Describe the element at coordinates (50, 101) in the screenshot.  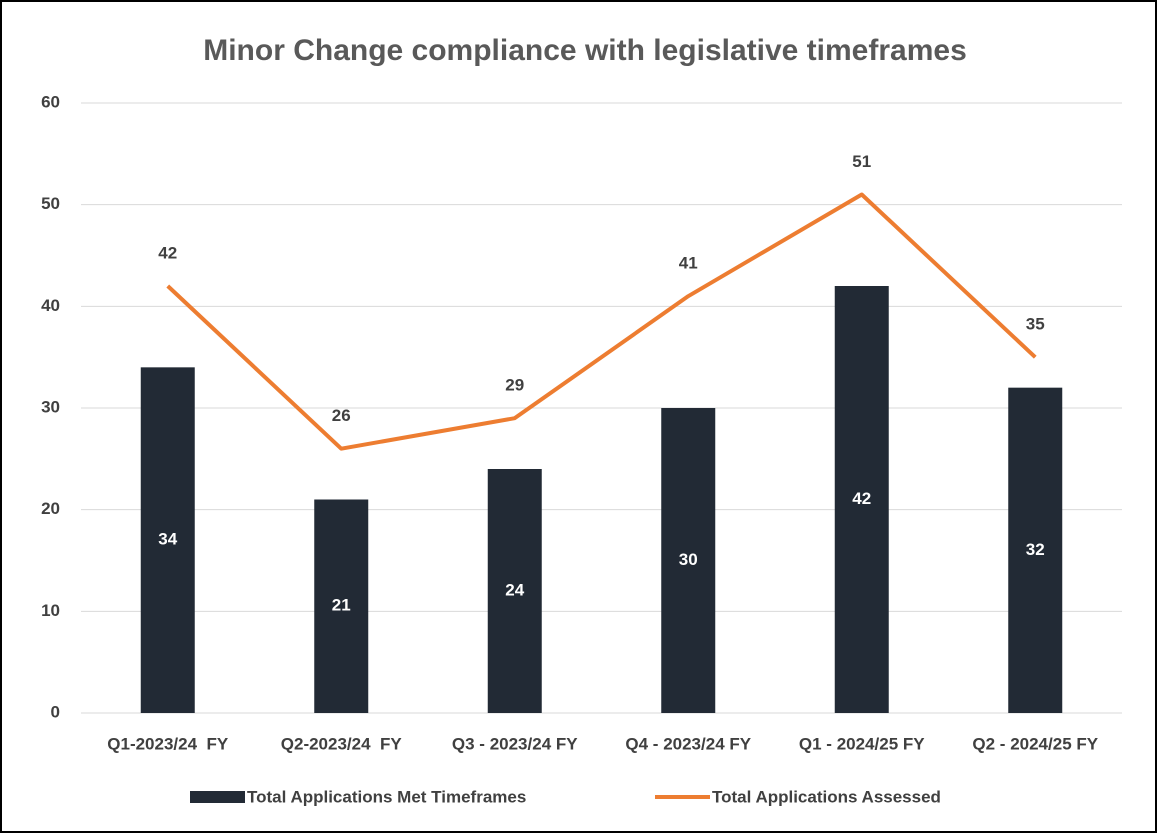
I see `y-tick-label: 60` at that location.